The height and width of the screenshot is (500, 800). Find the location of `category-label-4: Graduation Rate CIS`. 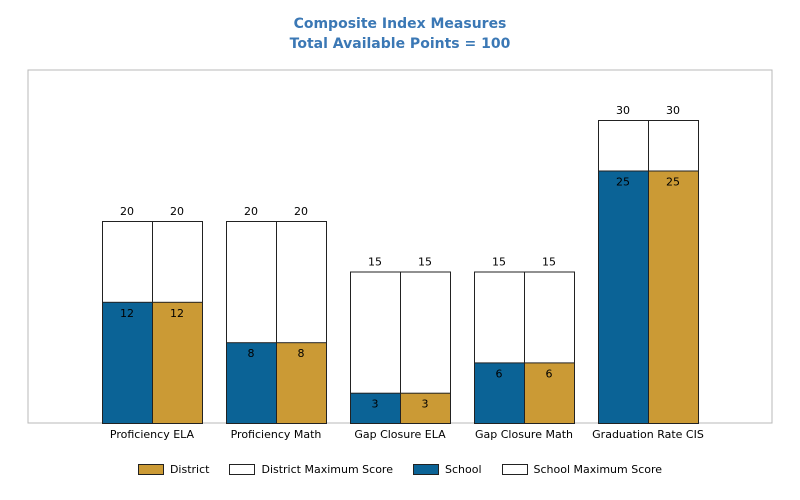

category-label-4: Graduation Rate CIS is located at coordinates (648, 434).